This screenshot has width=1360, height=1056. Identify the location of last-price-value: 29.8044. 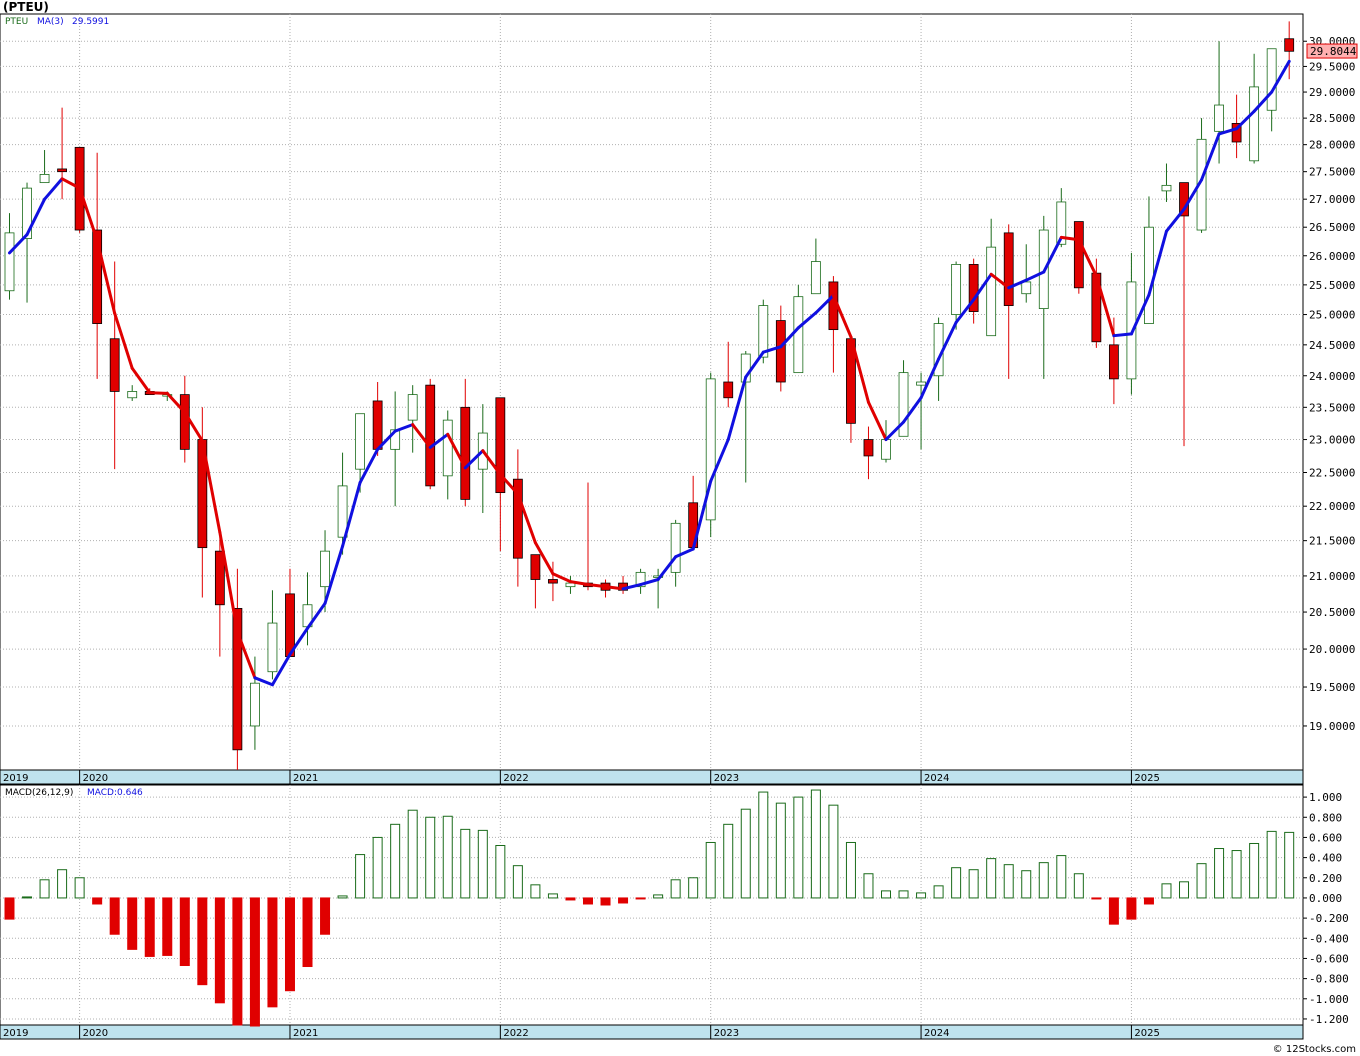
(1333, 51).